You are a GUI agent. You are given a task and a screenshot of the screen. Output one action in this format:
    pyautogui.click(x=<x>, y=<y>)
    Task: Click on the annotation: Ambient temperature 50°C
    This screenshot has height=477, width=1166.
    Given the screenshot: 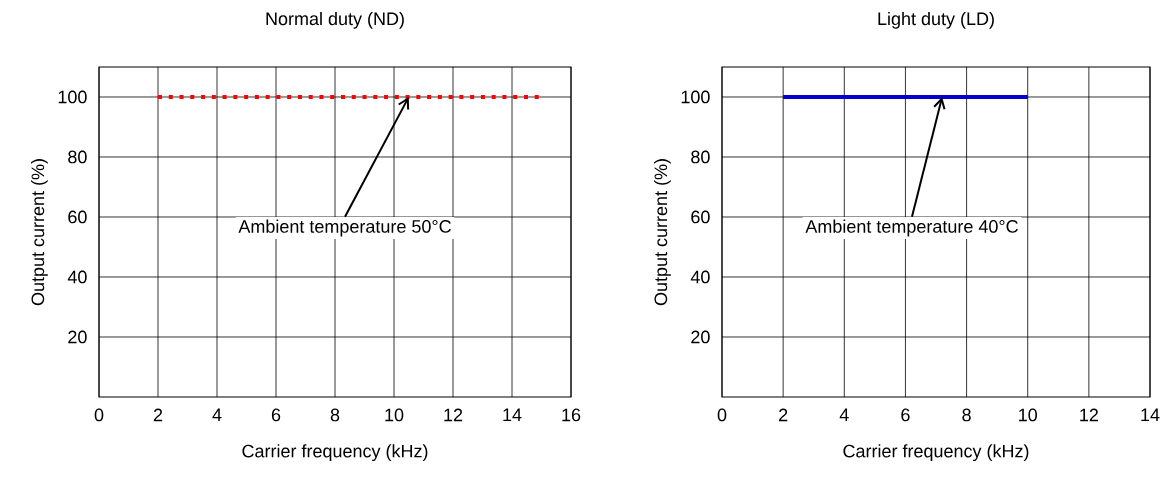 What is the action you would take?
    pyautogui.click(x=344, y=228)
    